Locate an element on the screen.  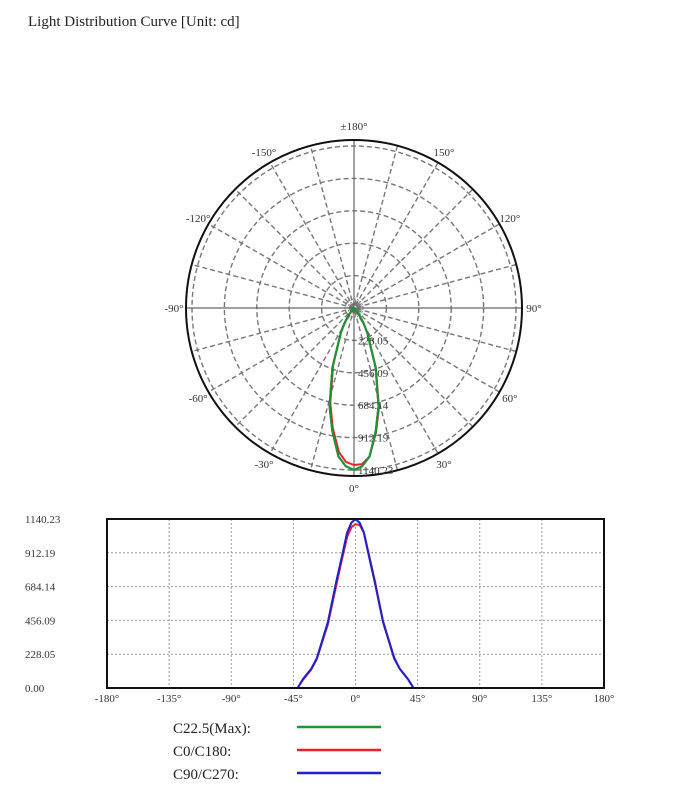
polar-angle-label: -30° is located at coordinates (263, 465).